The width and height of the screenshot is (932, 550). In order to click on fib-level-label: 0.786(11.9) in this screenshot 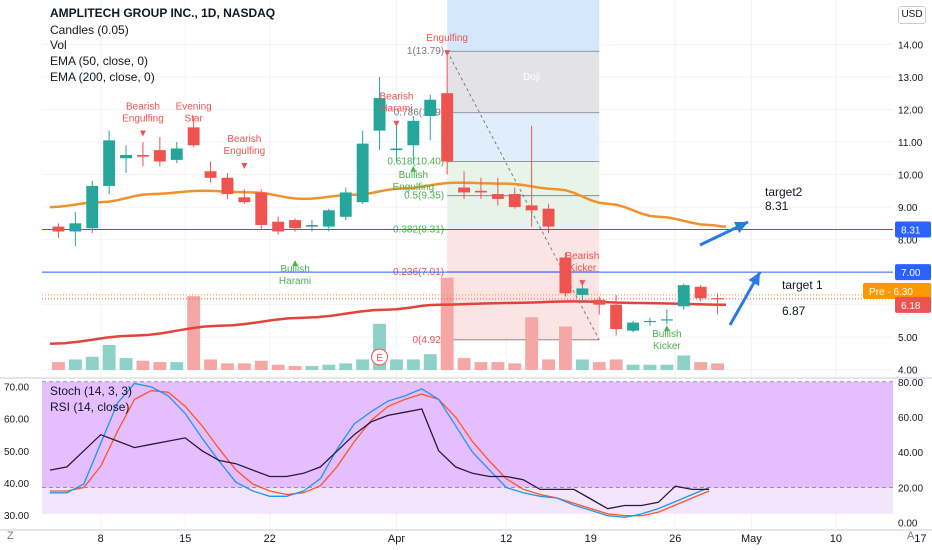, I will do `click(419, 113)`.